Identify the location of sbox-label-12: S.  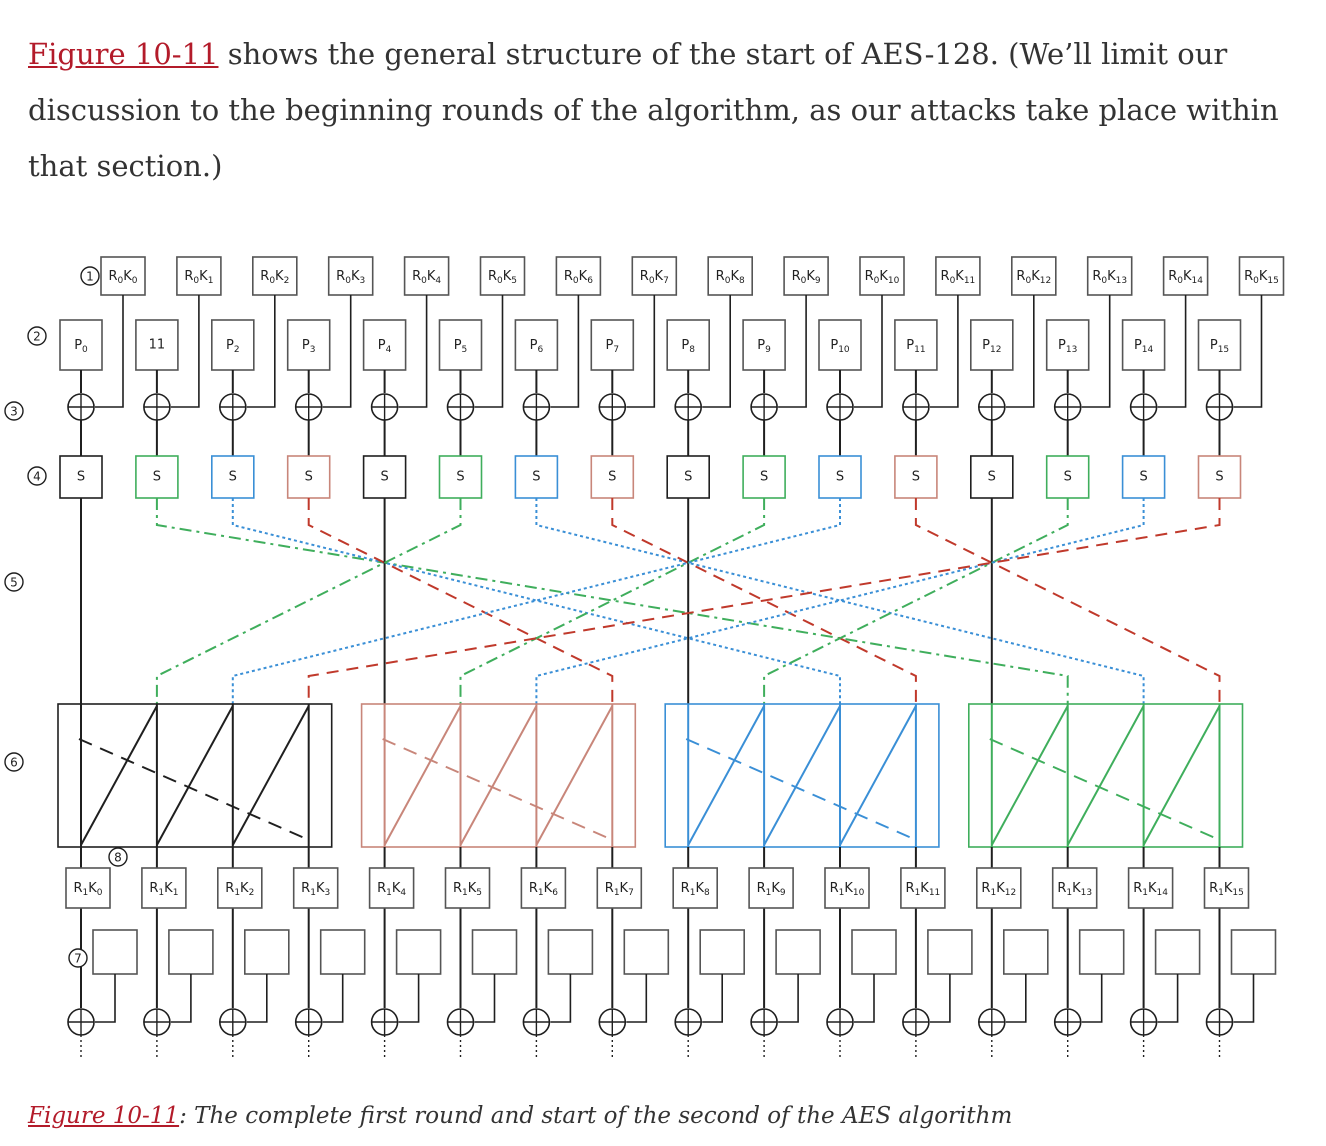
(992, 477).